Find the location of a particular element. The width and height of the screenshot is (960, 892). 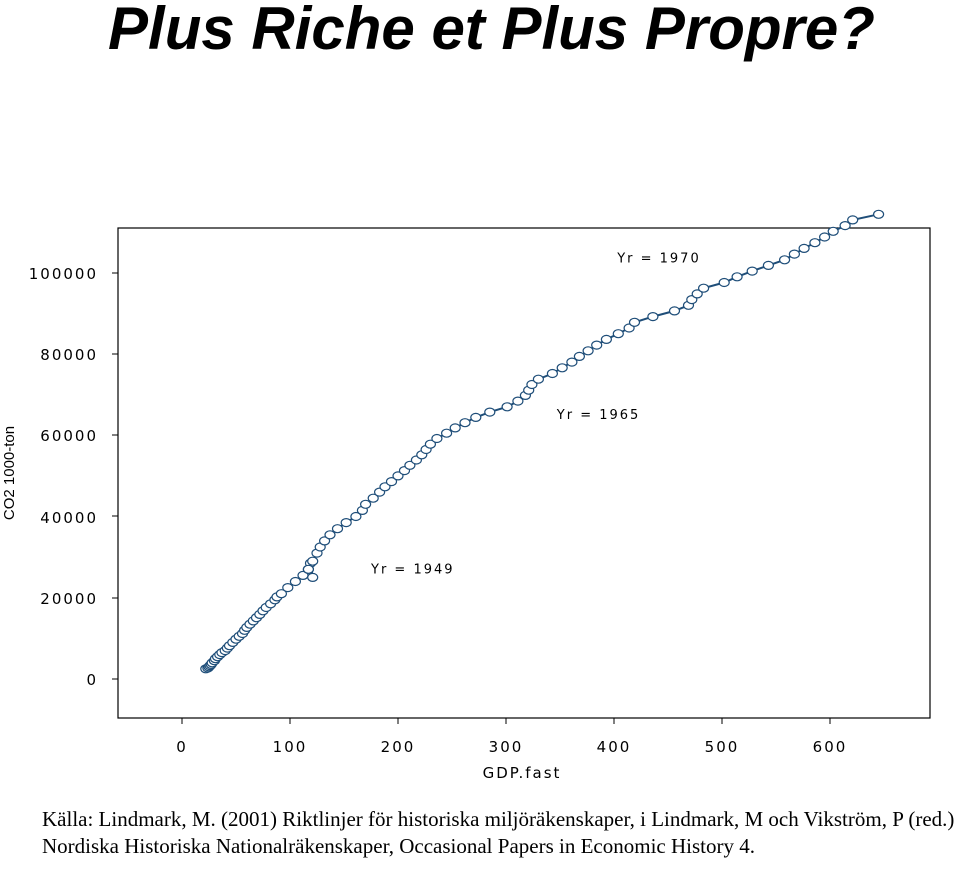

y-tick-label: 100000 is located at coordinates (63, 274).